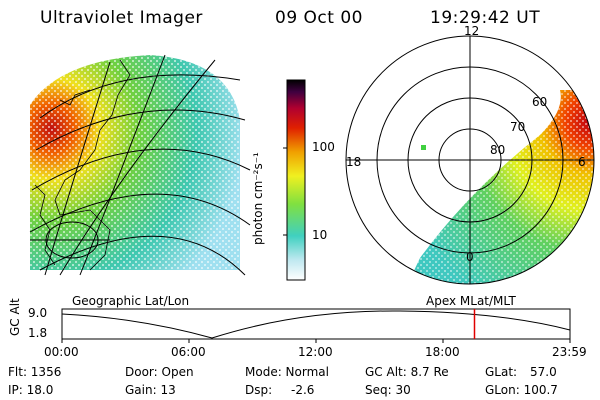 The image size is (600, 400). What do you see at coordinates (320, 235) in the screenshot?
I see `colorbar-tick-10: 10` at bounding box center [320, 235].